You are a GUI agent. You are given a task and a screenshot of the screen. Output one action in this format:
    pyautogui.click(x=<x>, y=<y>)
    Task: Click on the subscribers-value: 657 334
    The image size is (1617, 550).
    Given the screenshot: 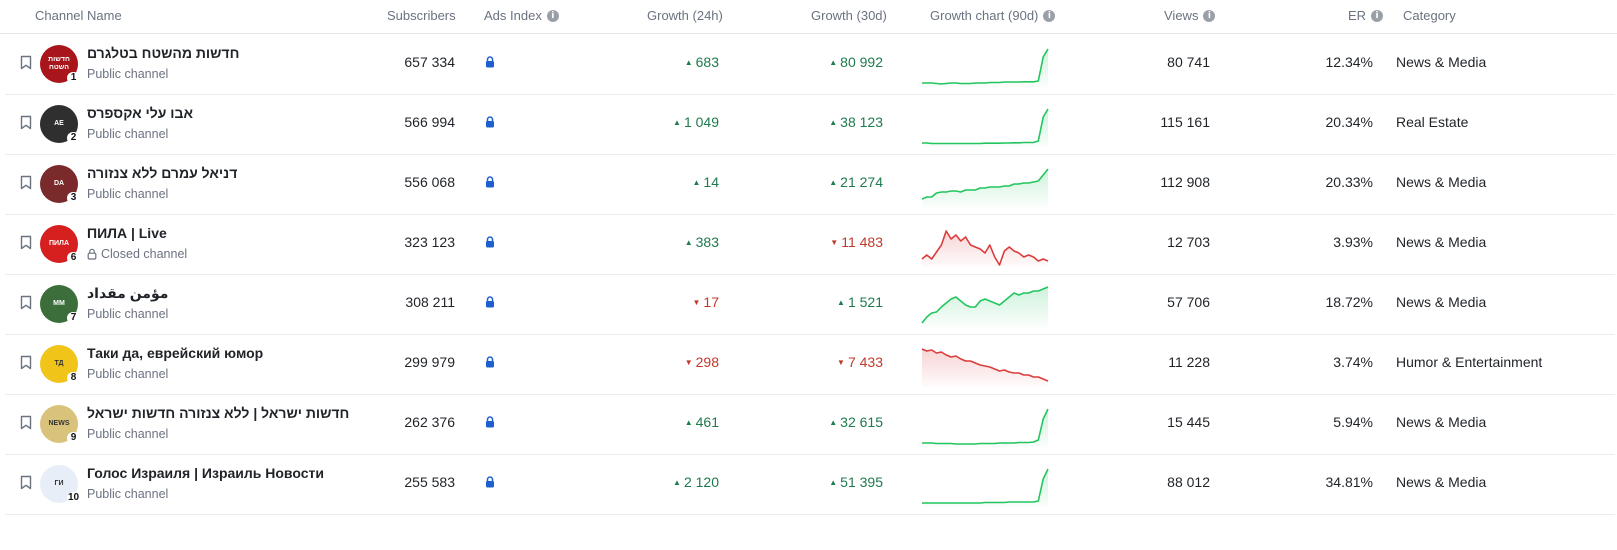 What is the action you would take?
    pyautogui.click(x=429, y=62)
    